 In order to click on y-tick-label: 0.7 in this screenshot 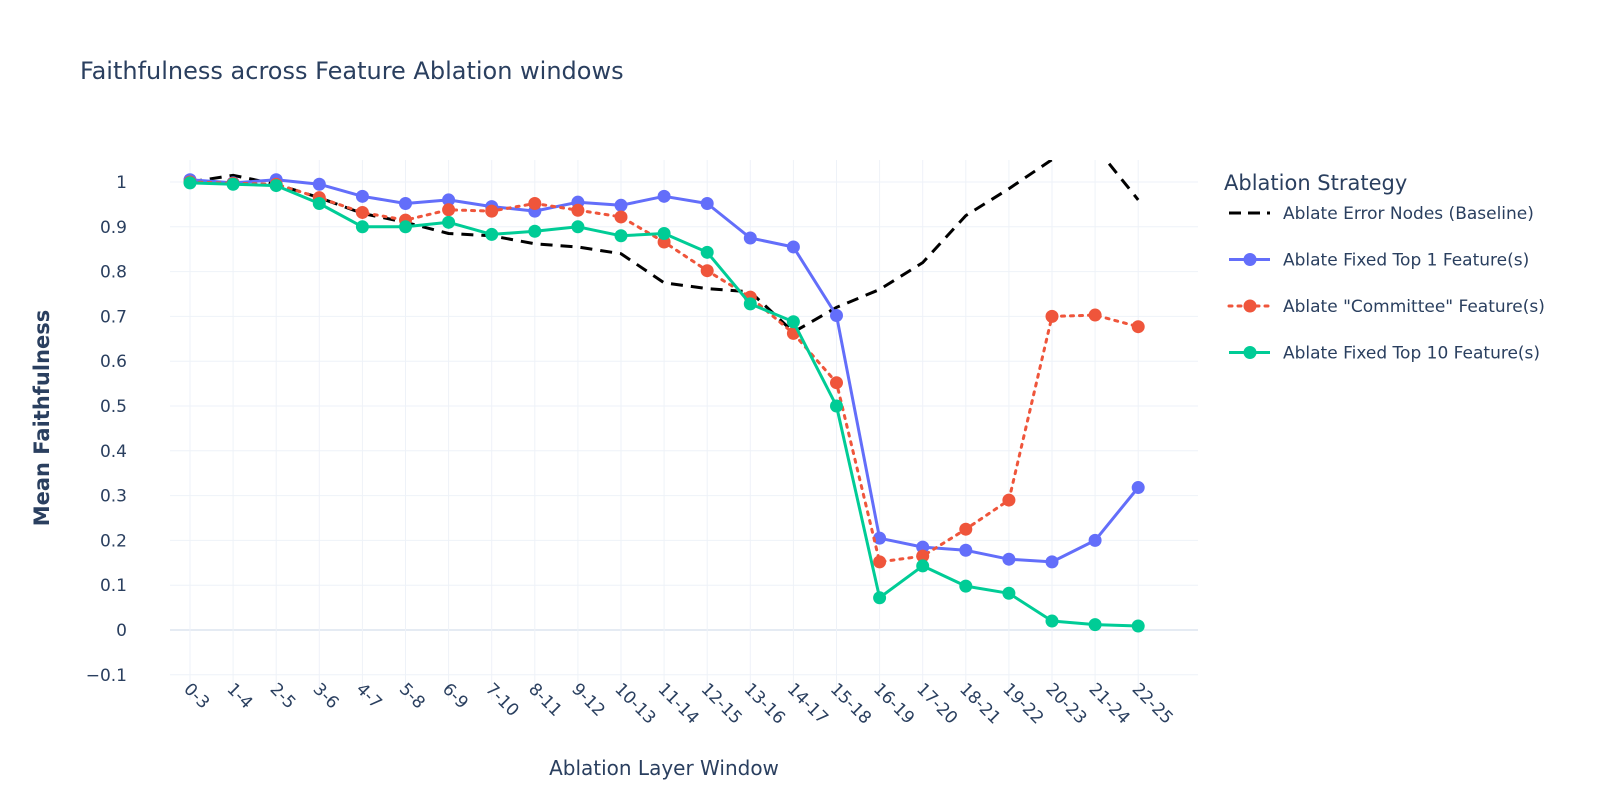, I will do `click(113, 317)`.